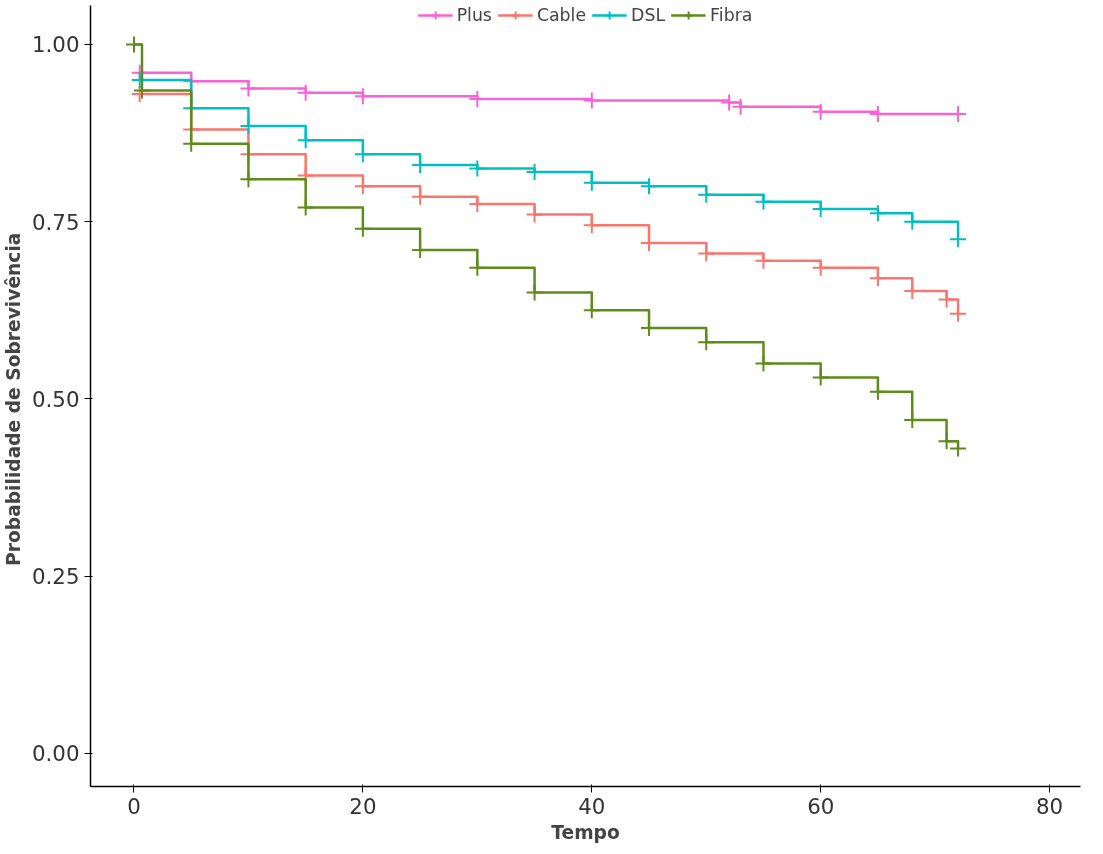 The height and width of the screenshot is (854, 1103). What do you see at coordinates (56, 754) in the screenshot?
I see `y-tick-label: 0.00` at bounding box center [56, 754].